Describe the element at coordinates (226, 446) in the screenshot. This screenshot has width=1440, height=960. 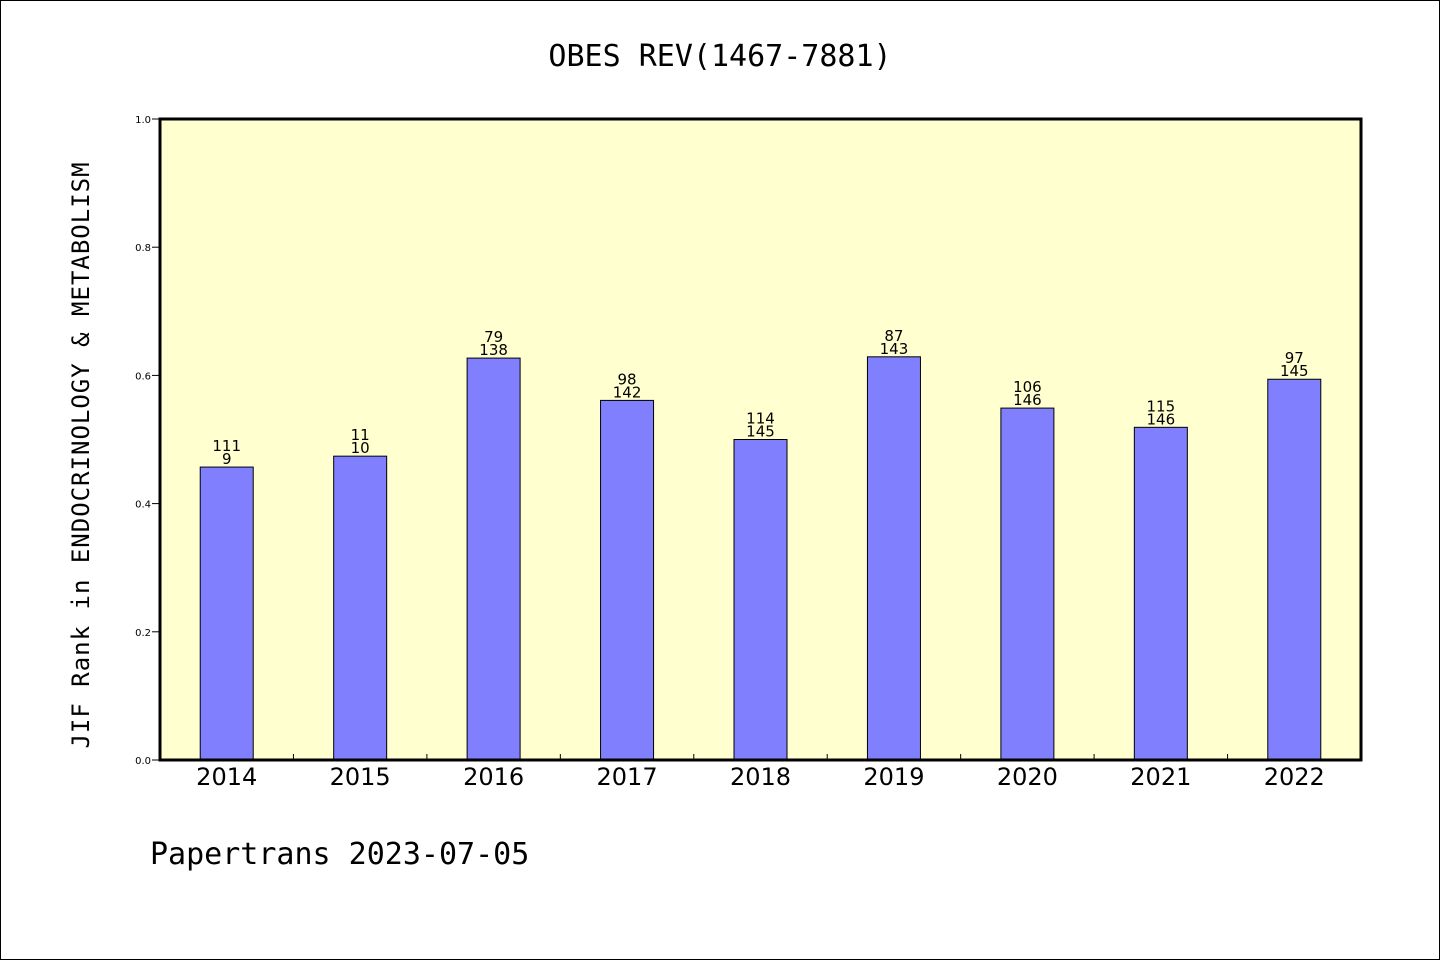
I see `bar-label-top-2014: 111` at that location.